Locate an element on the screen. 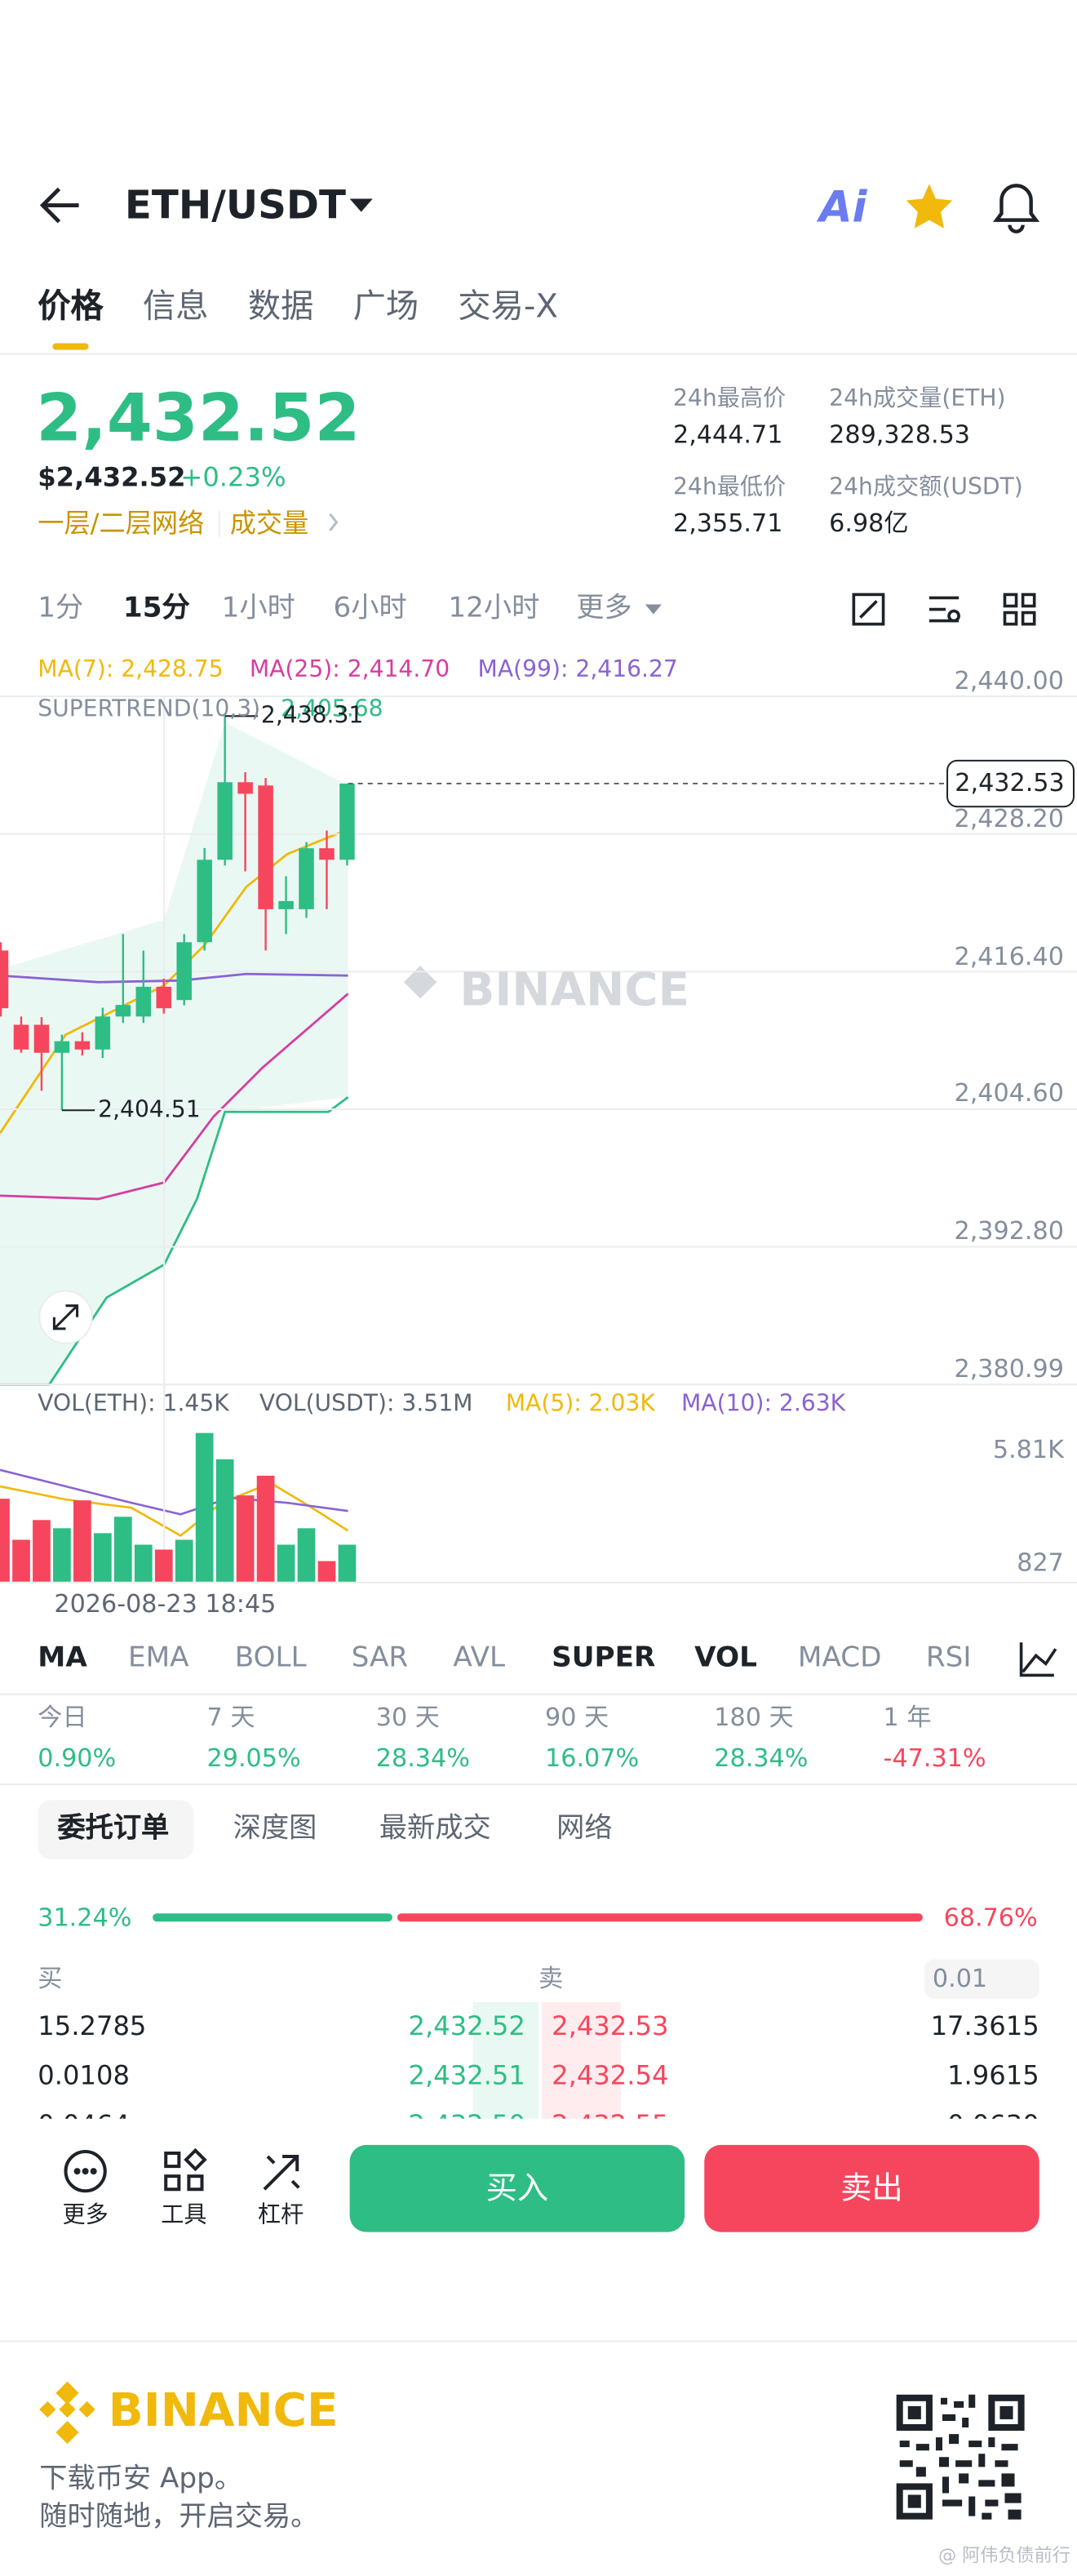 The image size is (1077, 2576). supertrend-value: 2,405.68 is located at coordinates (332, 709).